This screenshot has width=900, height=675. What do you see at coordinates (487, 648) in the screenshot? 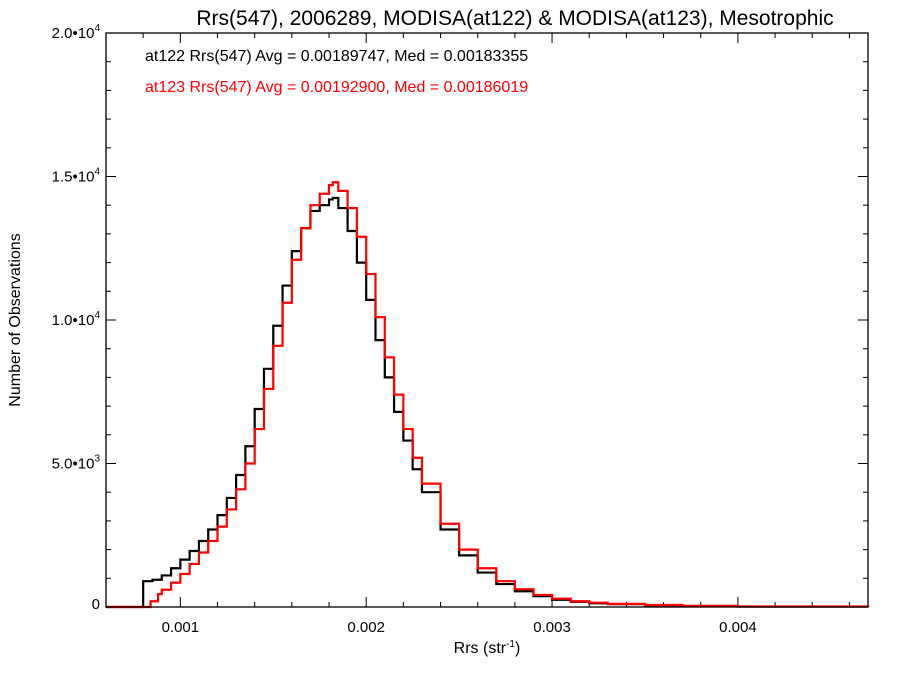
I see `x-axis-label: Rrs (str-1)` at bounding box center [487, 648].